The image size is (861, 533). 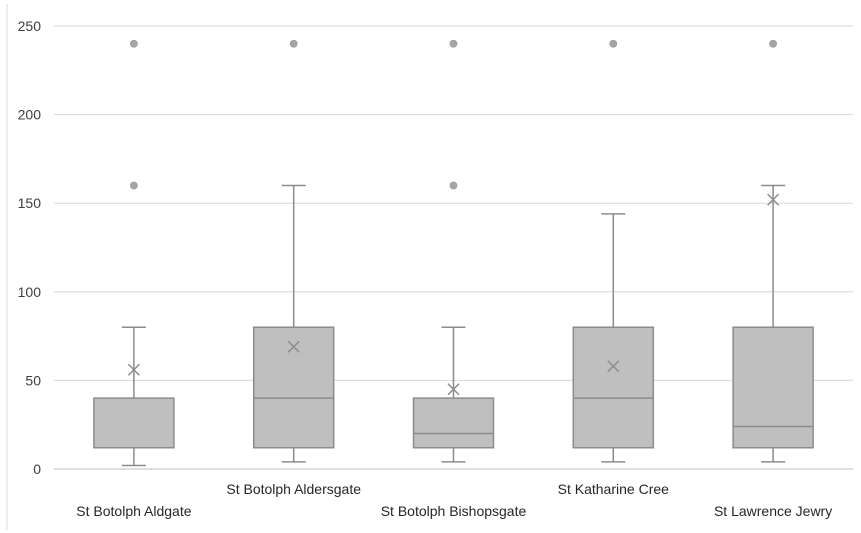 I want to click on x-category-label: St Lawrence Jewry, so click(x=773, y=511).